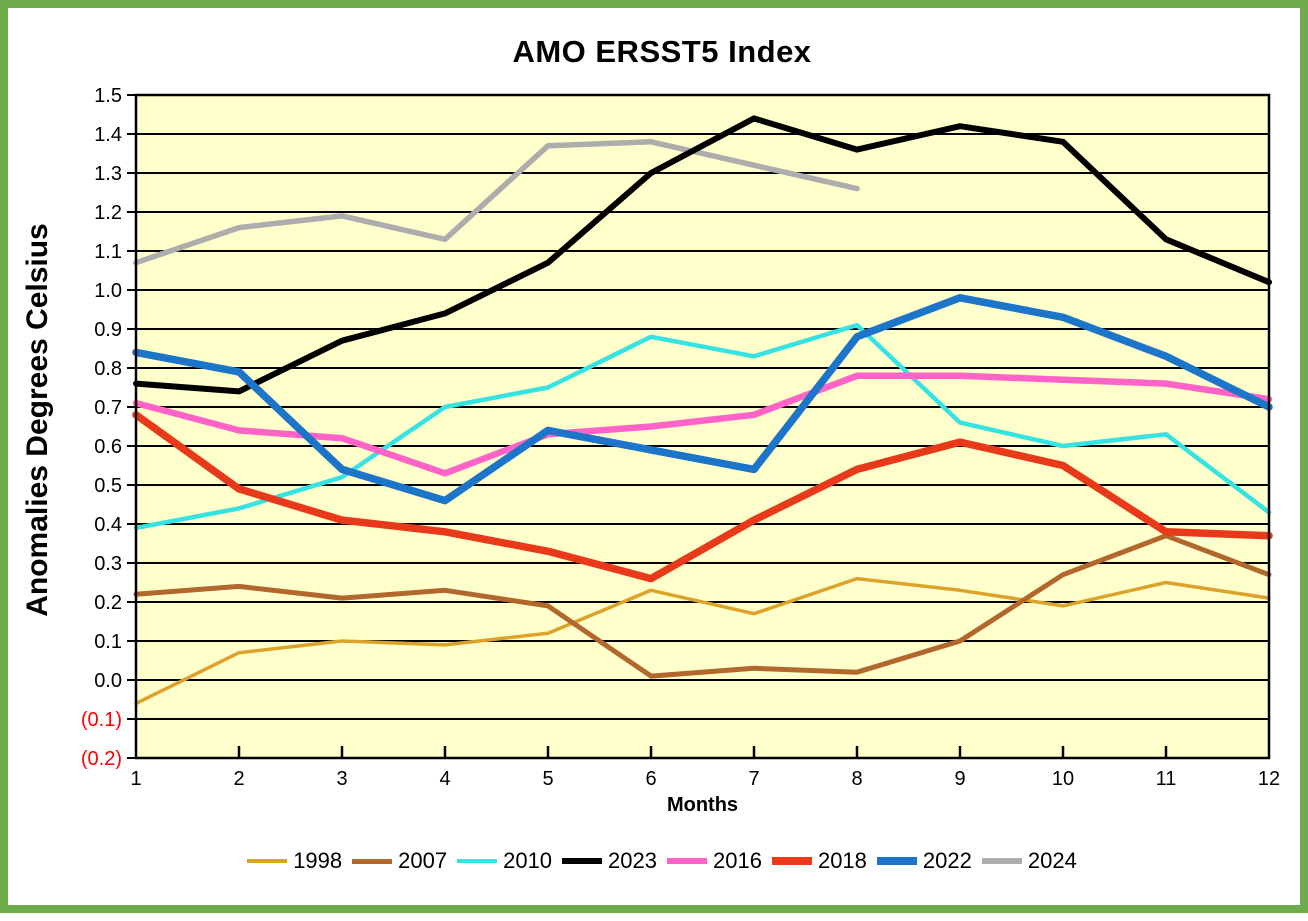 The width and height of the screenshot is (1308, 921). Describe the element at coordinates (737, 860) in the screenshot. I see `legend-label: 2016` at that location.